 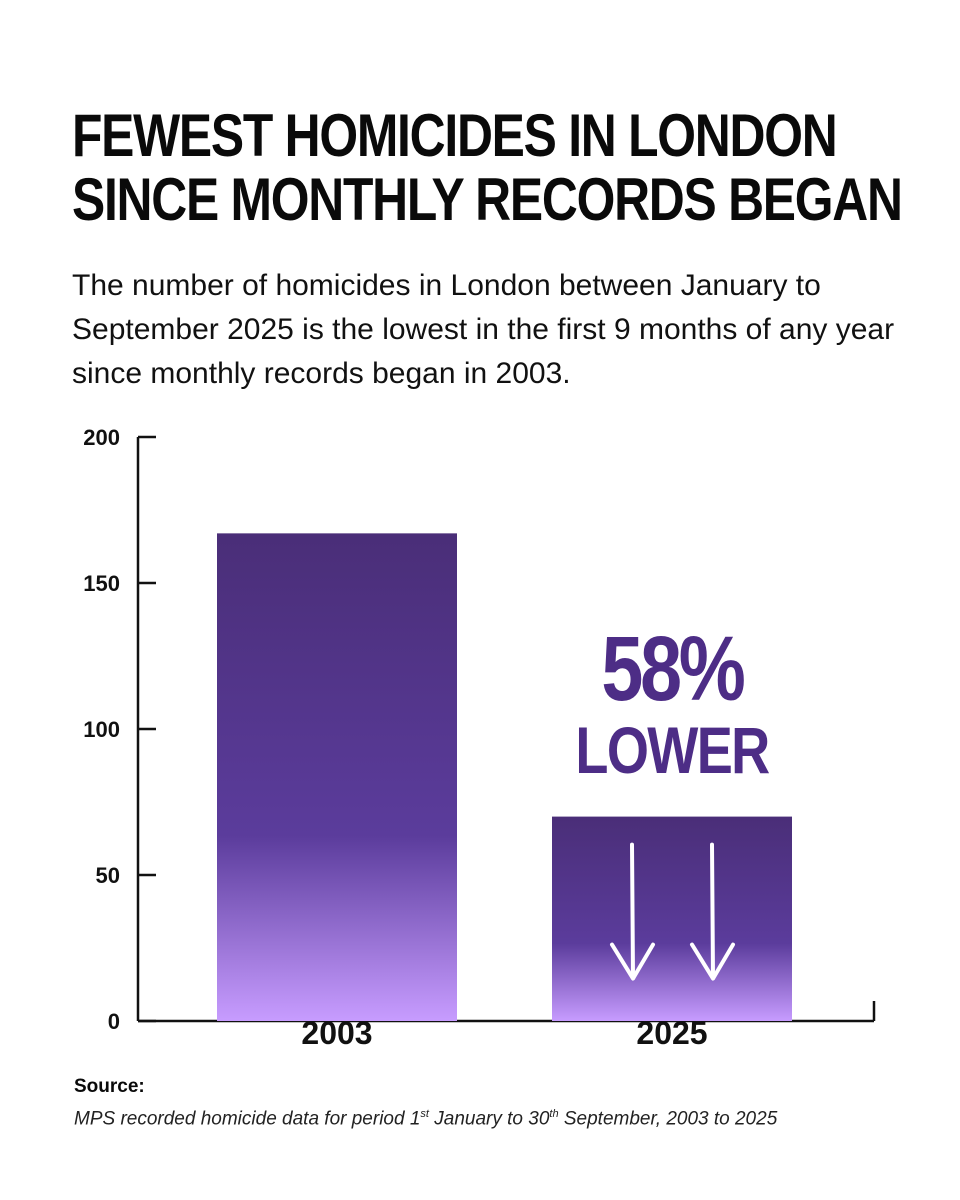 What do you see at coordinates (672, 668) in the screenshot?
I see `annotation-percent: 58%` at bounding box center [672, 668].